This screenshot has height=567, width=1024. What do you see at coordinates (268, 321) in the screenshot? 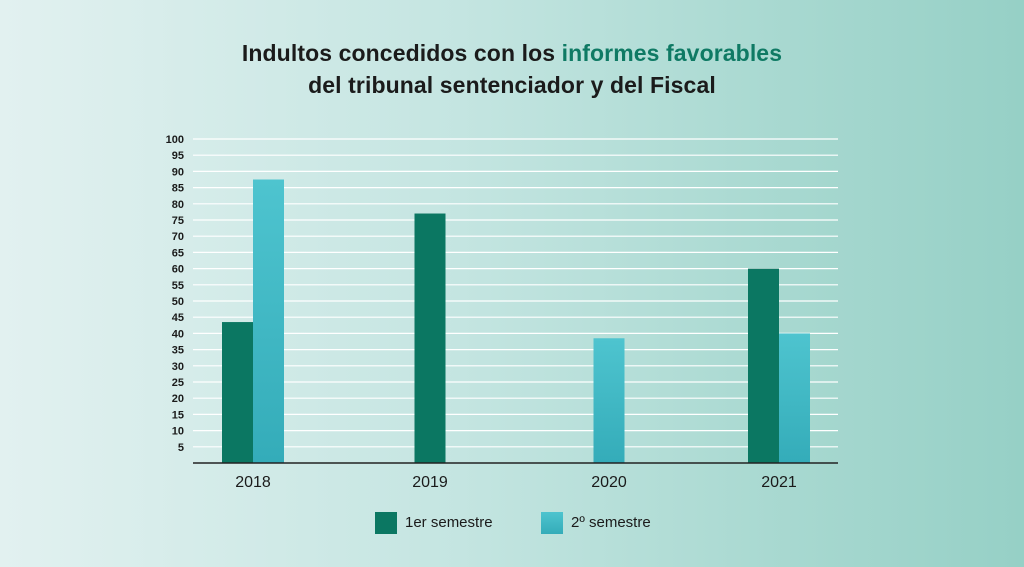
I see `bar-series2-2018` at bounding box center [268, 321].